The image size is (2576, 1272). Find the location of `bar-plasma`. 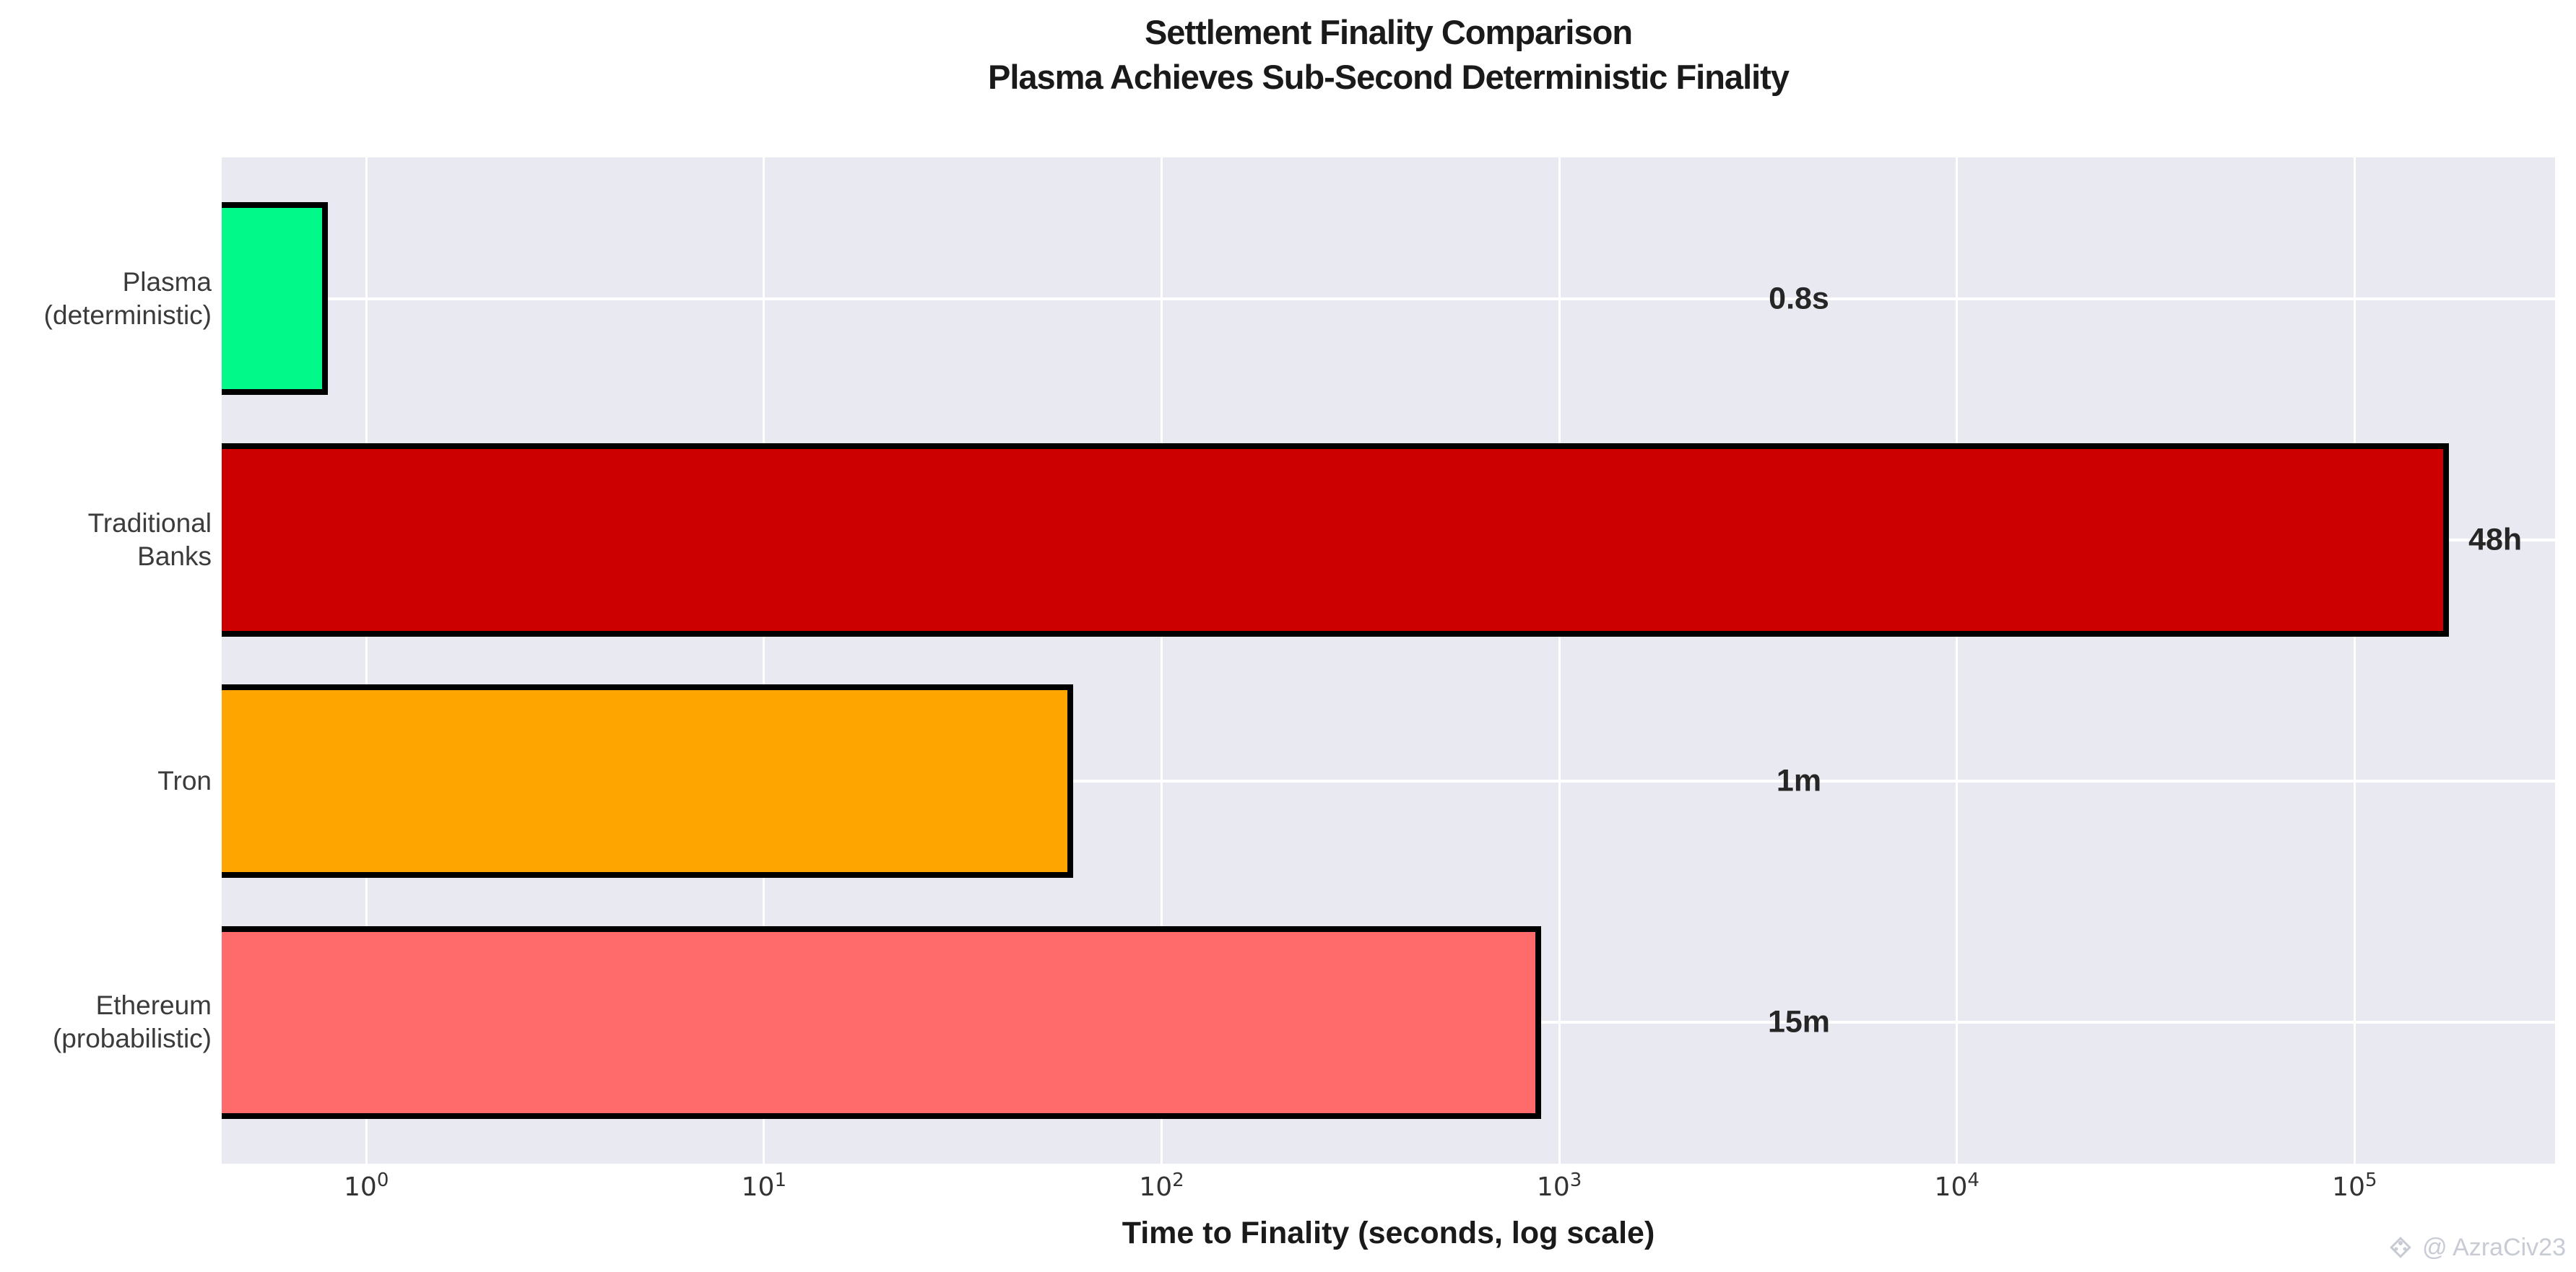

bar-plasma is located at coordinates (275, 298).